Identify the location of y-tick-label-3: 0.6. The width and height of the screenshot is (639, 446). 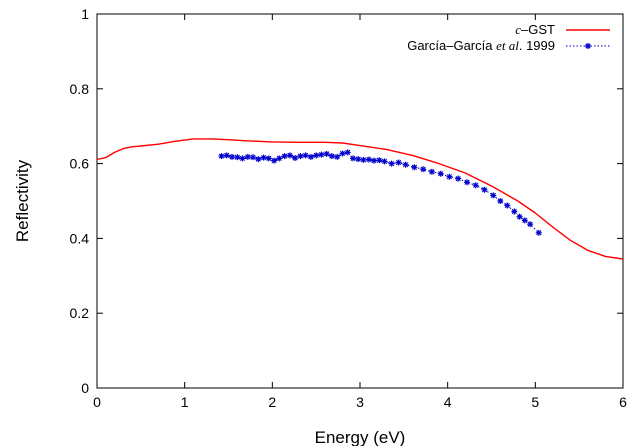
(80, 164).